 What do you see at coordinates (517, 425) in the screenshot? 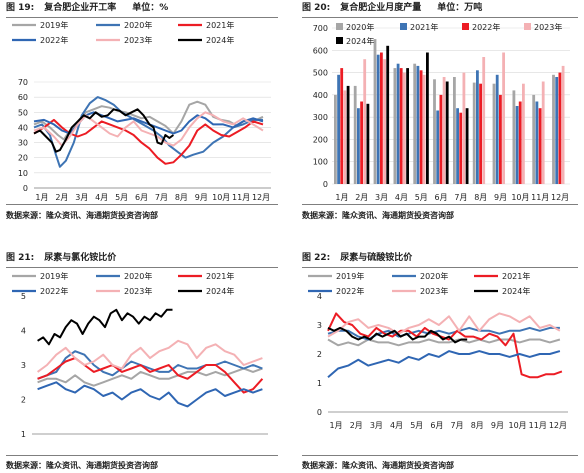
I see `x-tick-label: 10月` at bounding box center [517, 425].